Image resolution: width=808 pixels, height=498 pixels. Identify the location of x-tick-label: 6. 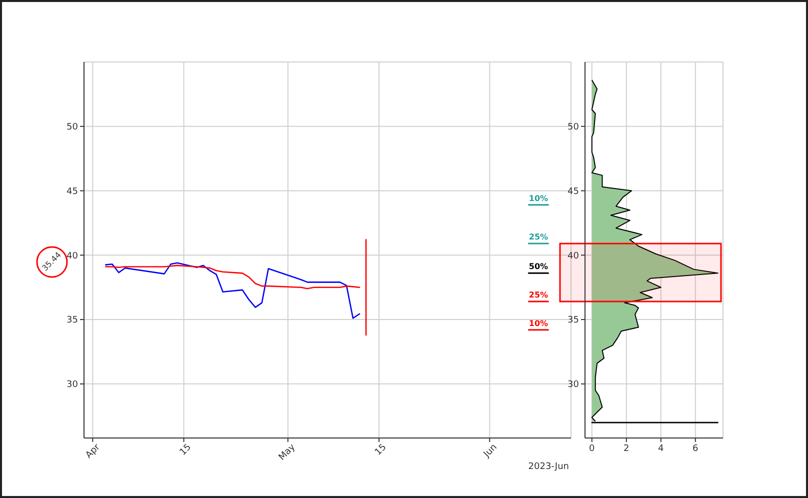
(695, 449).